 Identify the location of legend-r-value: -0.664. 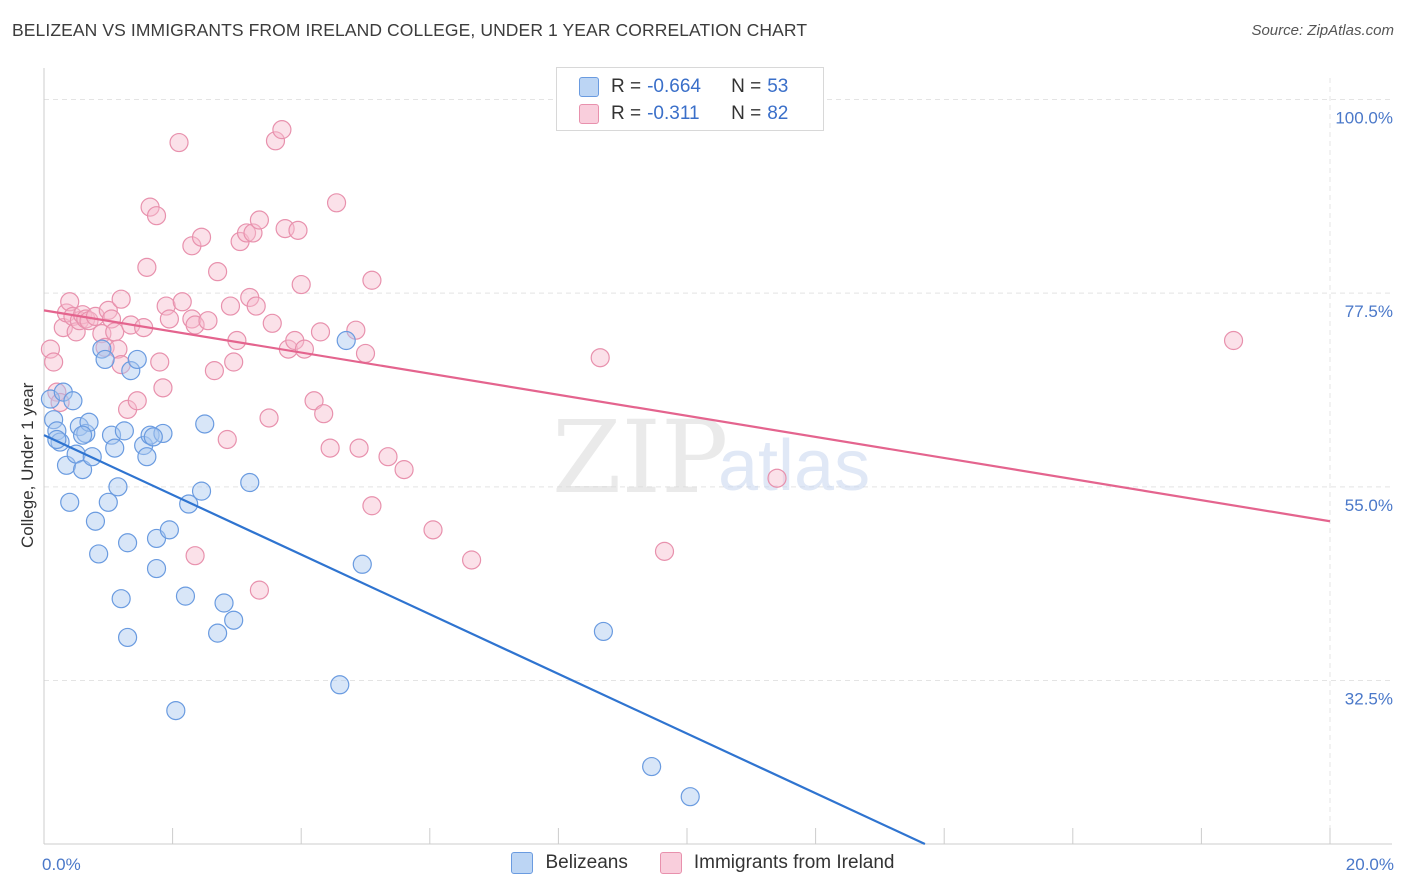
(674, 86).